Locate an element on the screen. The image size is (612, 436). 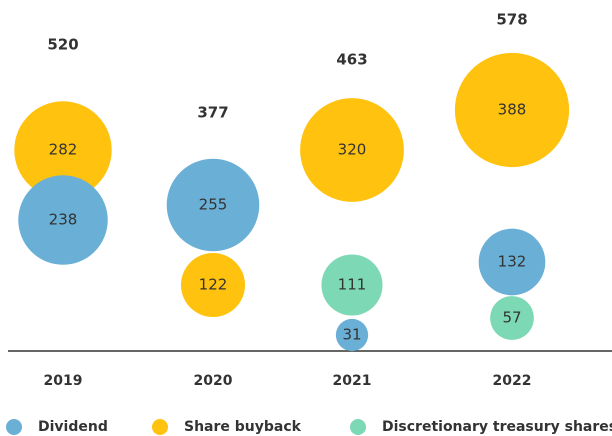
value-label: 282 is located at coordinates (63, 150).